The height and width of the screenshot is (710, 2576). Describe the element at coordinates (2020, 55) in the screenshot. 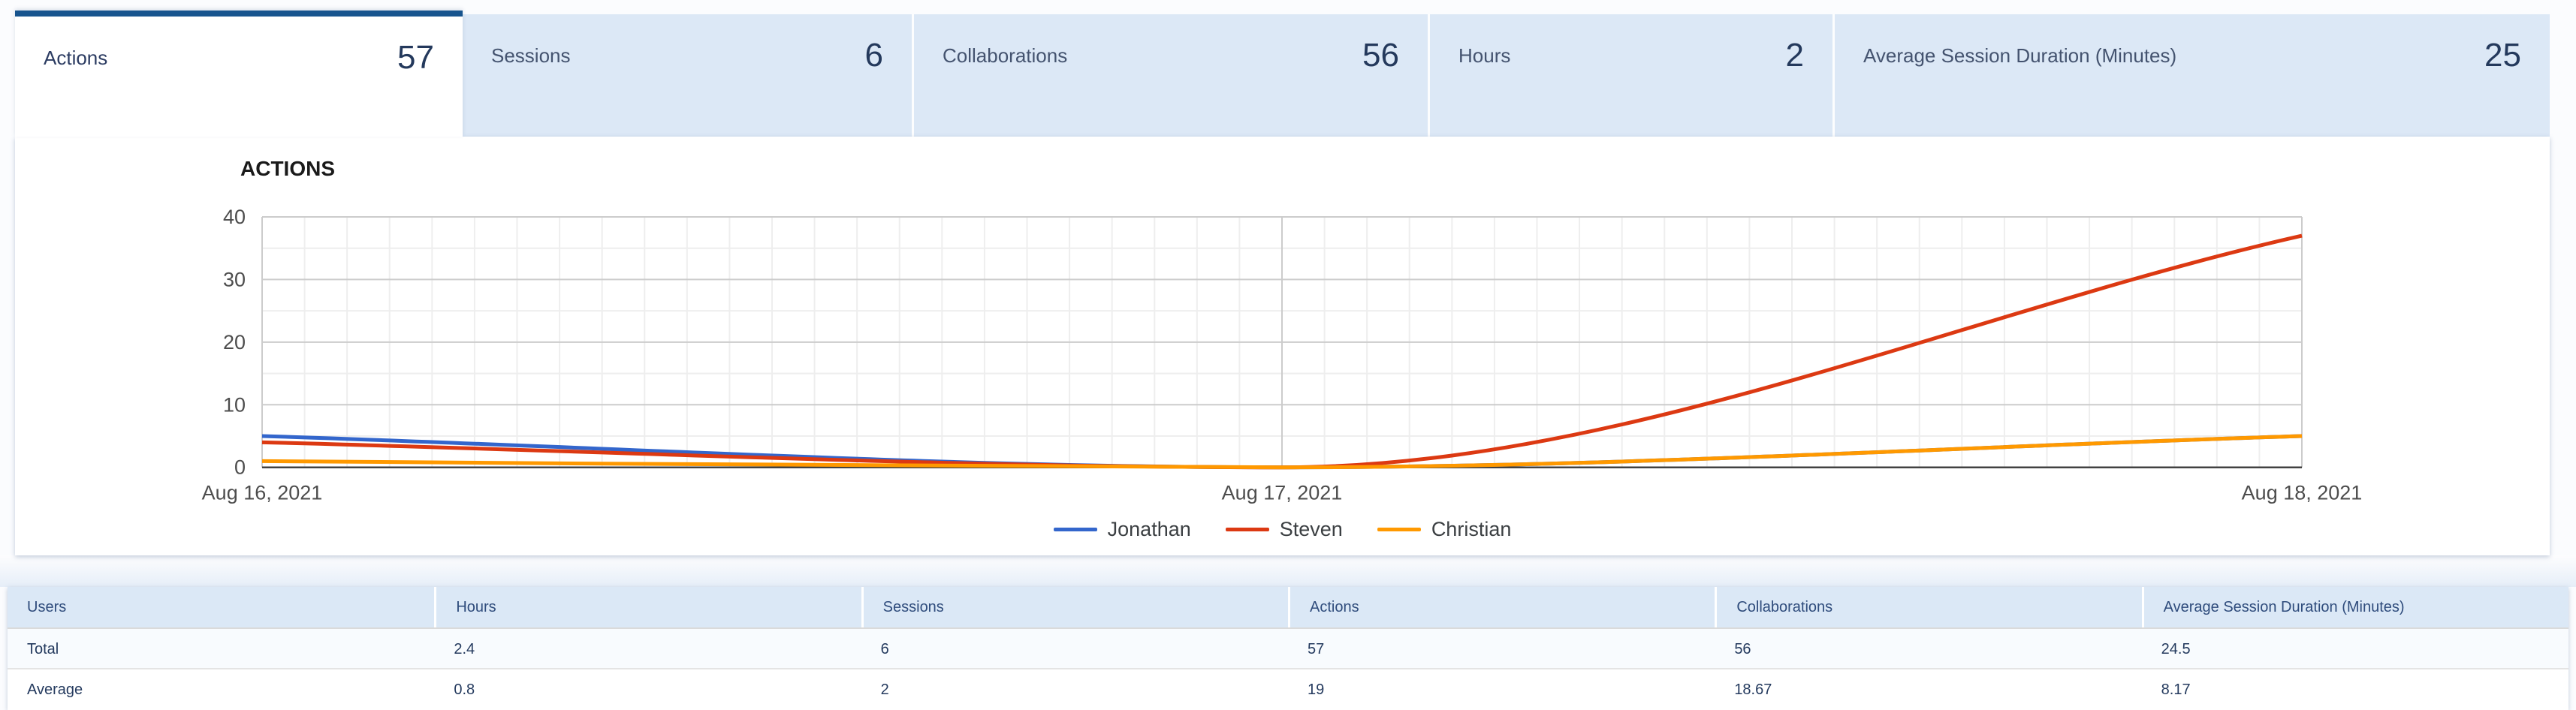

I see `tab-average-session-duration-label: Average Session Duration (Minutes)` at that location.